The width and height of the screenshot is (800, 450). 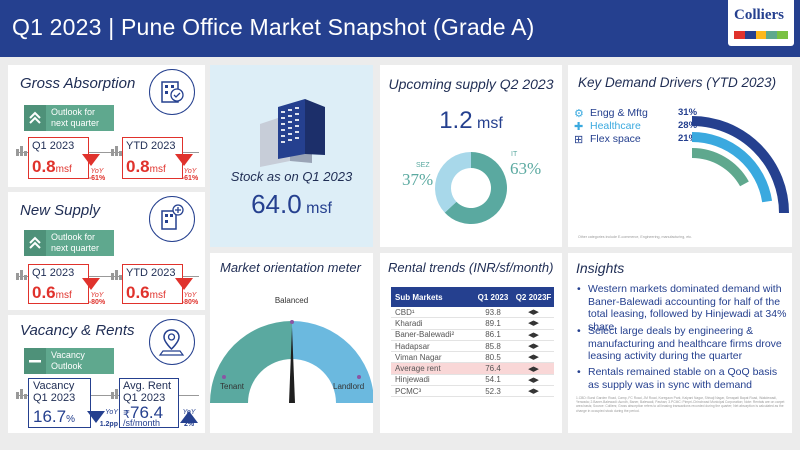 I want to click on stock-value: 64.0 msf, so click(x=291, y=204).